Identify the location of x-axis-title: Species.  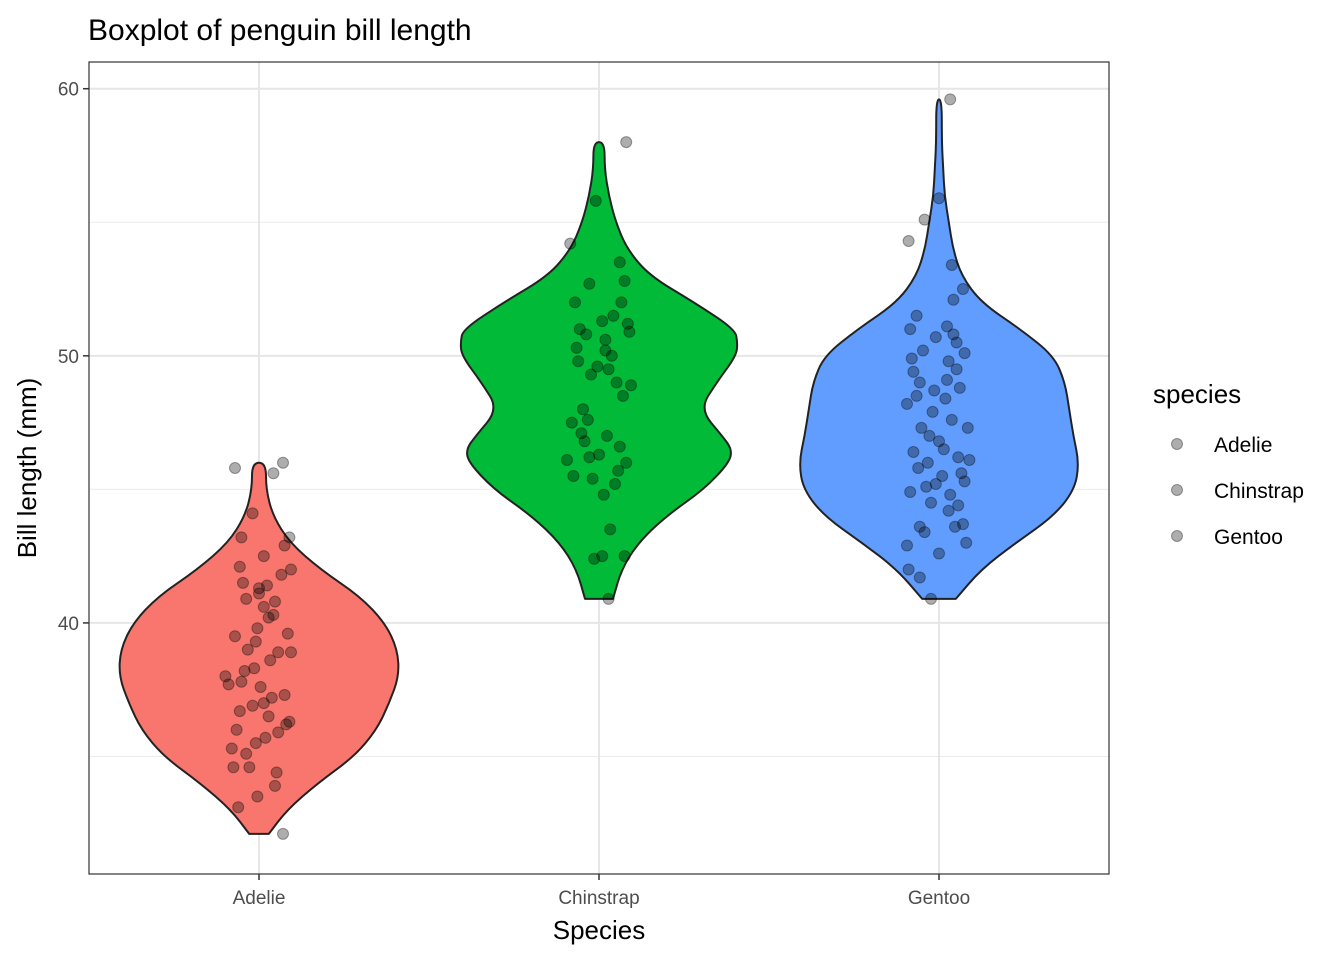
(599, 930).